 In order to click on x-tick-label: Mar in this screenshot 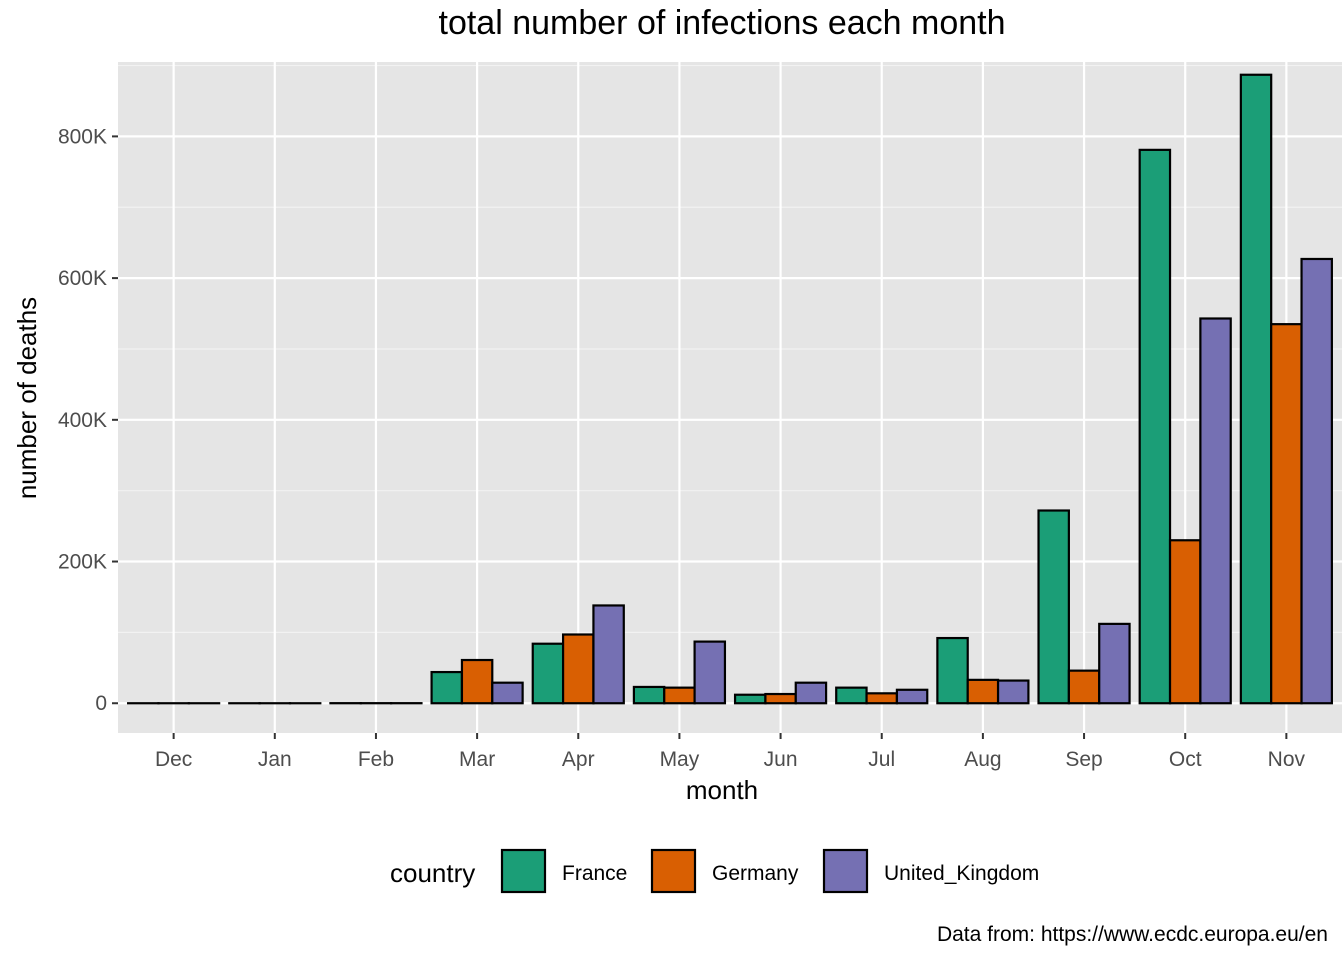, I will do `click(477, 759)`.